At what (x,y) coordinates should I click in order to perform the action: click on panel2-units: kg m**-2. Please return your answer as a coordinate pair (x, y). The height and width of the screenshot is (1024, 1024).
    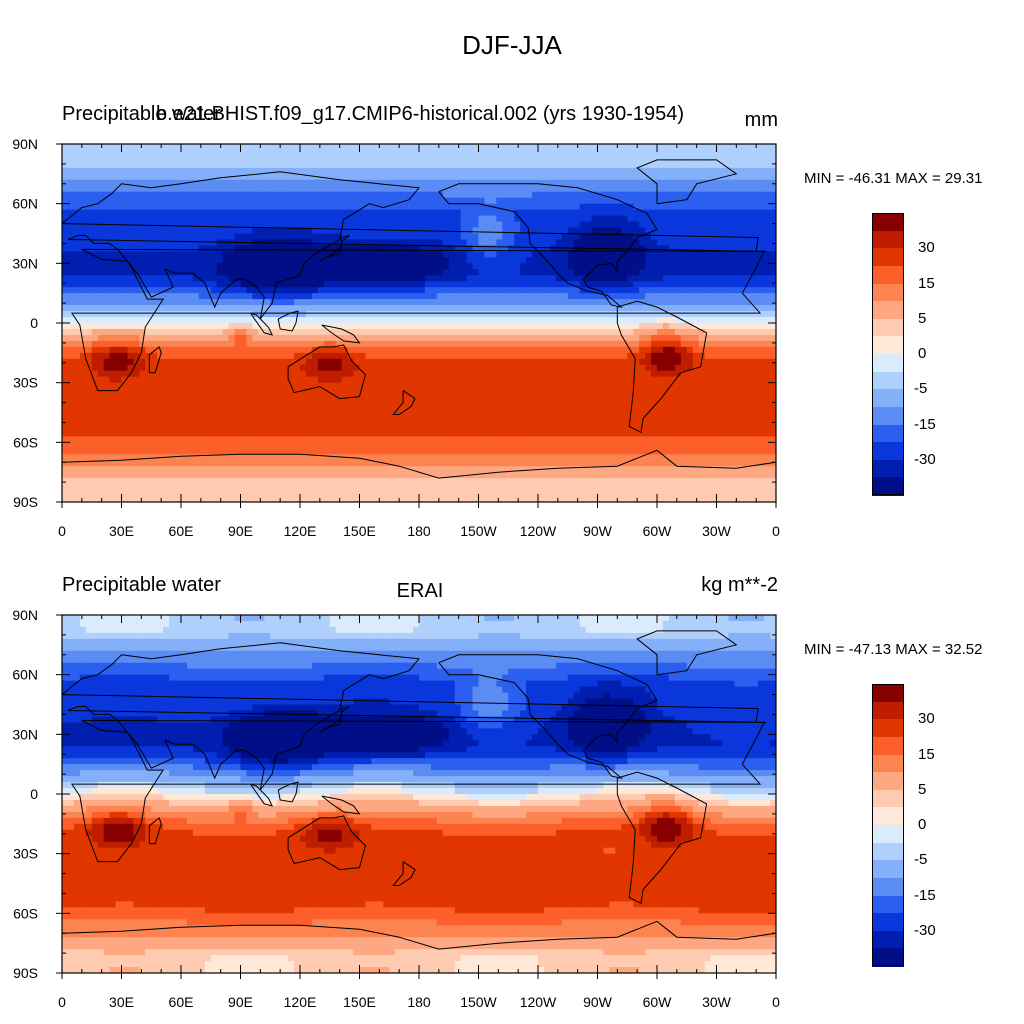
    Looking at the image, I should click on (739, 585).